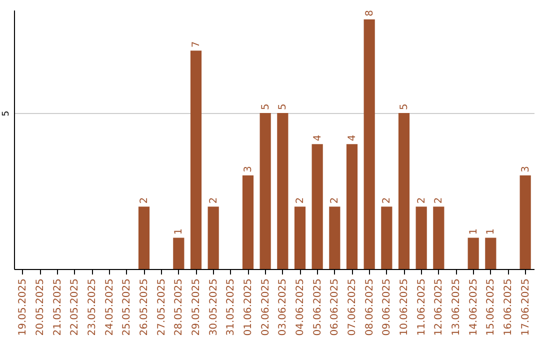 The height and width of the screenshot is (340, 540). I want to click on x-tick-label: 10.06.2025, so click(404, 307).